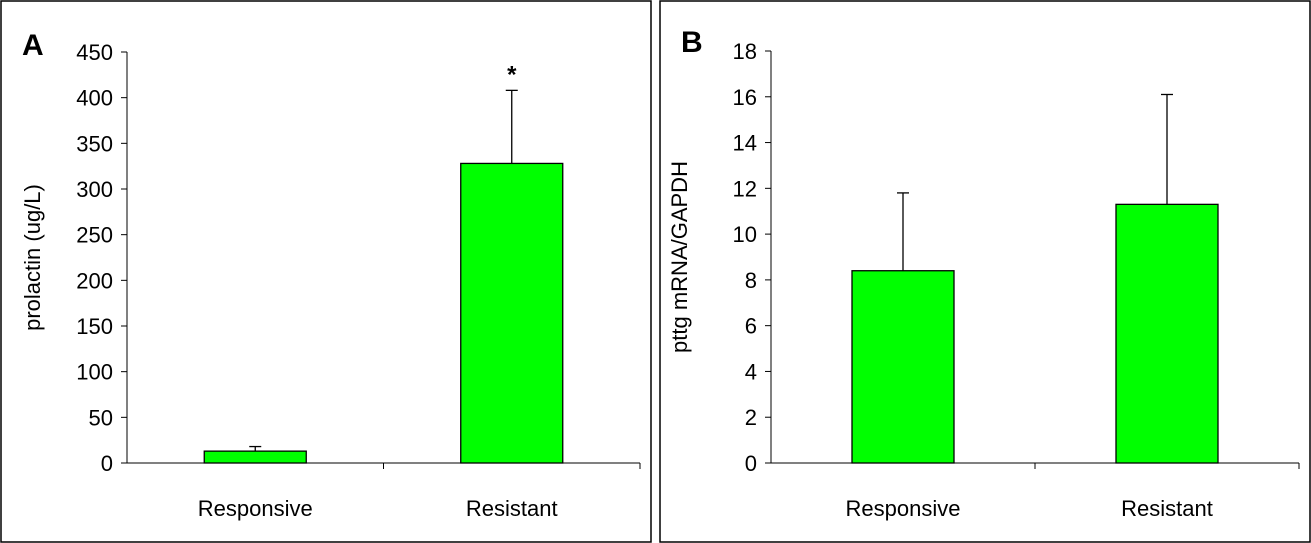  Describe the element at coordinates (94, 98) in the screenshot. I see `y-tick-label: 400` at that location.